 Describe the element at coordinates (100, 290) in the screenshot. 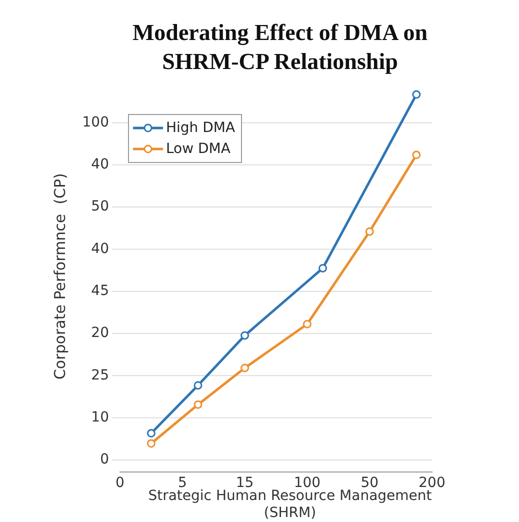

I see `text: 45` at that location.